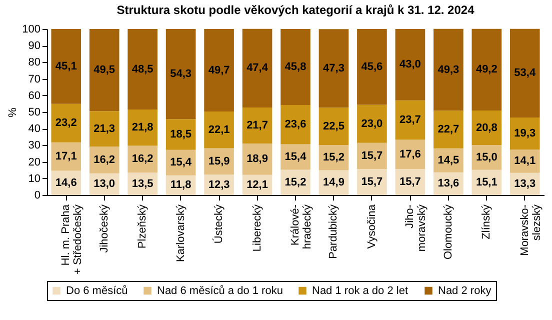 This screenshot has height=320, width=552. I want to click on data-label: 21,7, so click(257, 126).